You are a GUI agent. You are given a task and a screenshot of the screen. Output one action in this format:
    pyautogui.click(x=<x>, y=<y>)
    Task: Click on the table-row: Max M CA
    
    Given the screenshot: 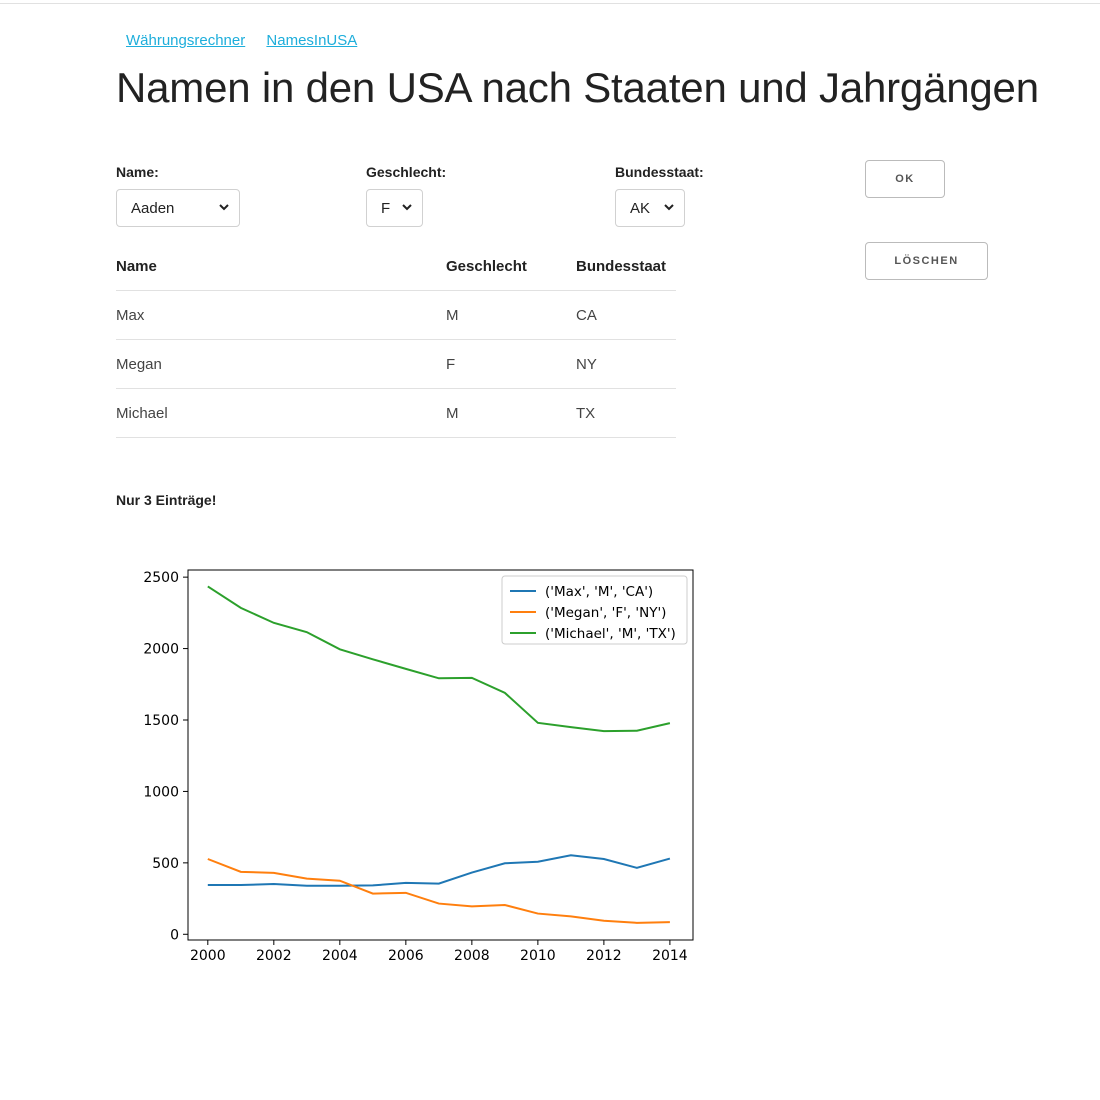 What is the action you would take?
    pyautogui.click(x=396, y=315)
    